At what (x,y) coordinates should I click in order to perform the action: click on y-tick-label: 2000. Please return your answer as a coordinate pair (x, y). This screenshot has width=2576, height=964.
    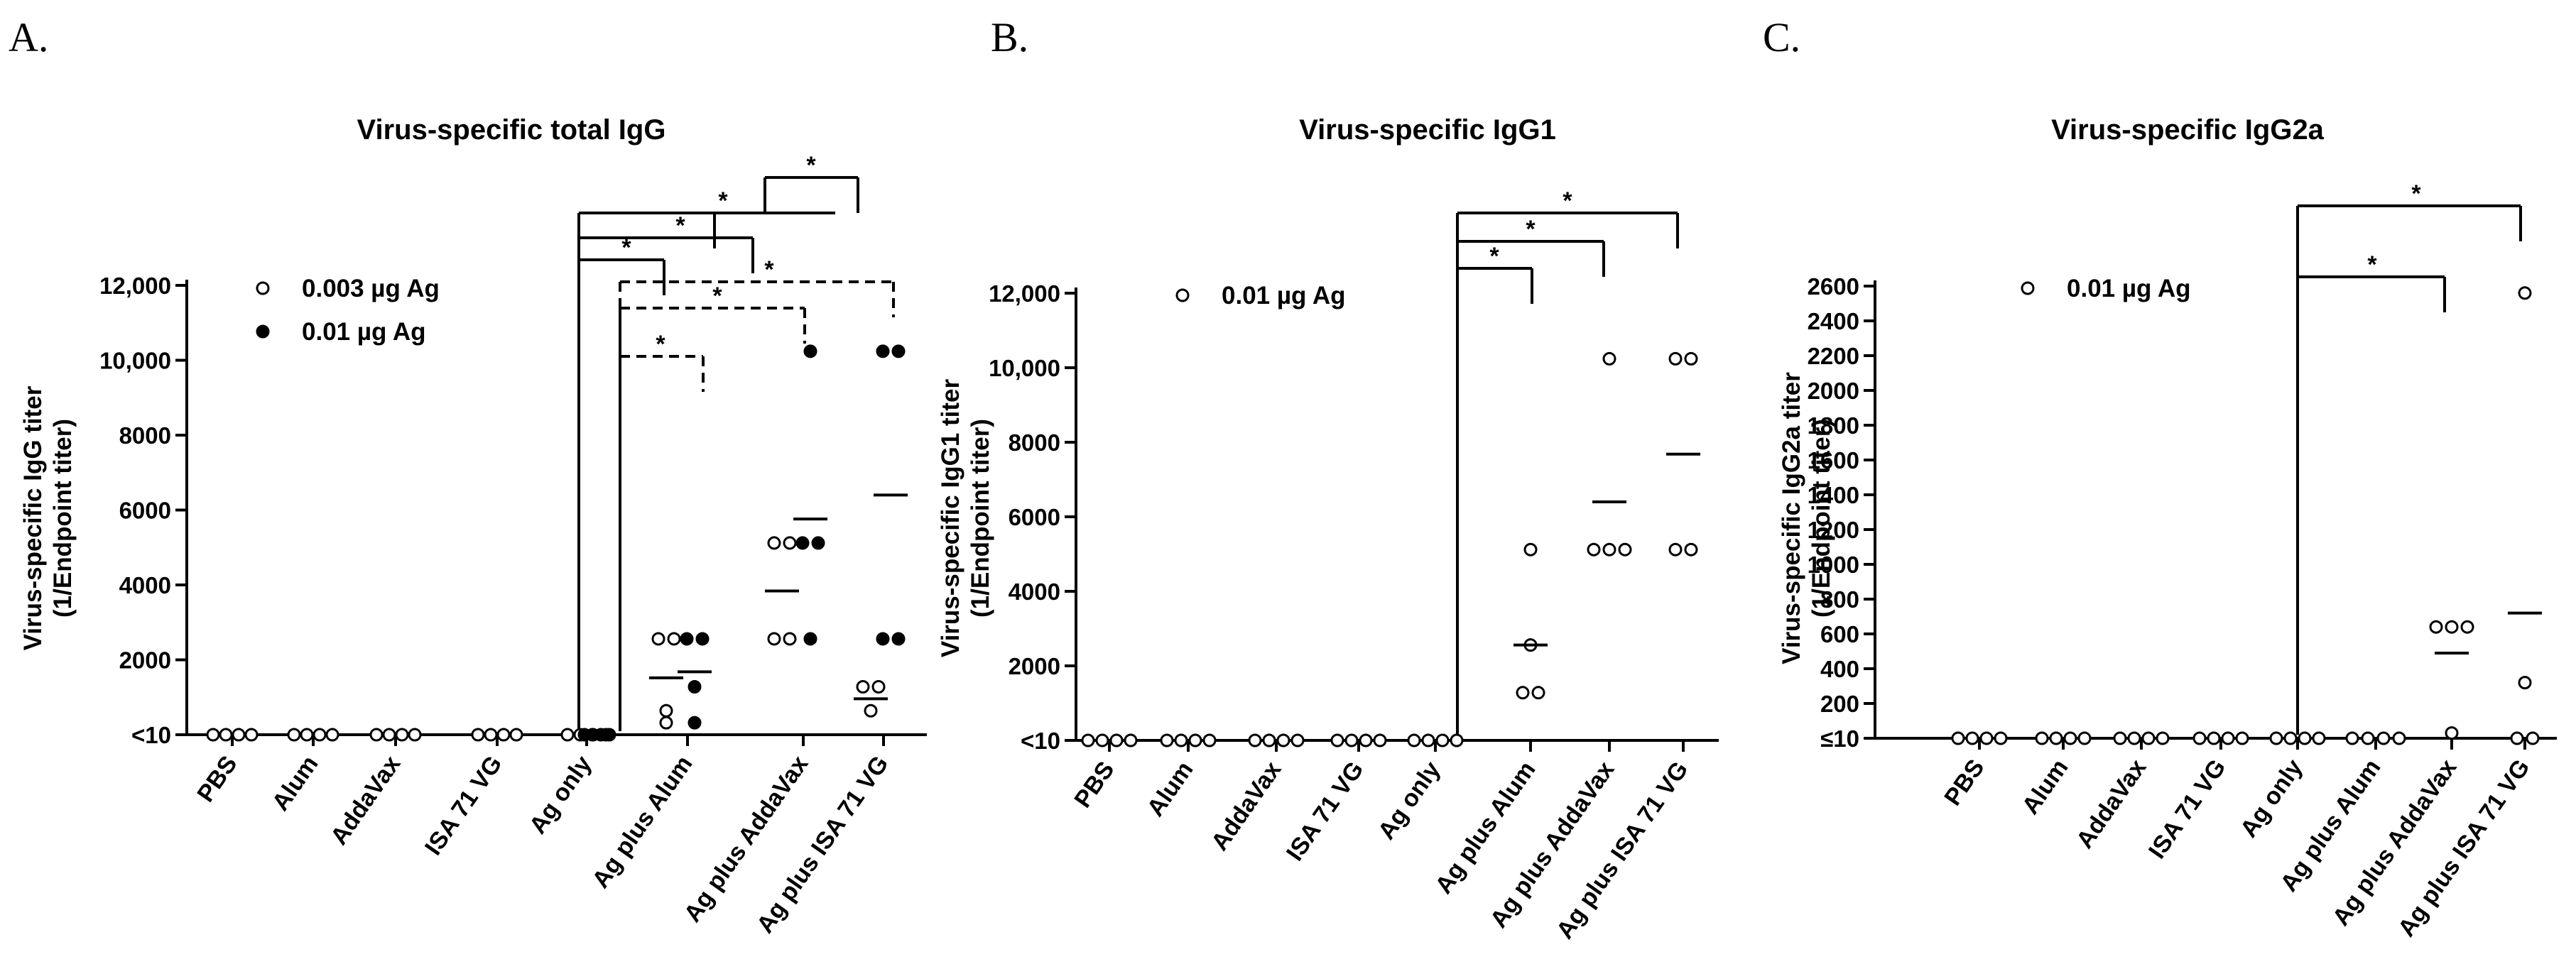
    Looking at the image, I should click on (1834, 391).